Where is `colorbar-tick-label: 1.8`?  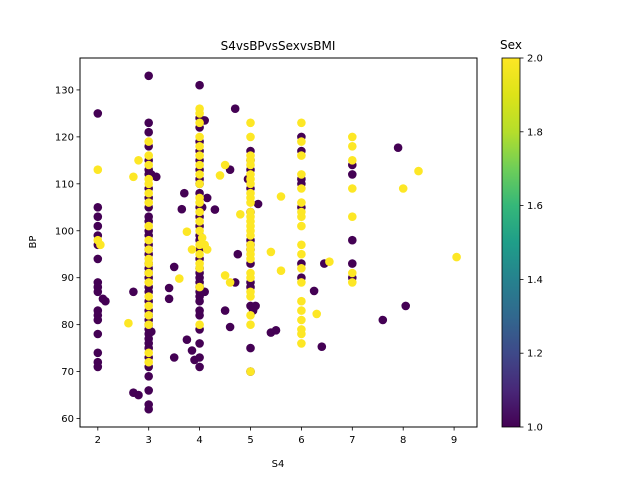
colorbar-tick-label: 1.8 is located at coordinates (535, 132).